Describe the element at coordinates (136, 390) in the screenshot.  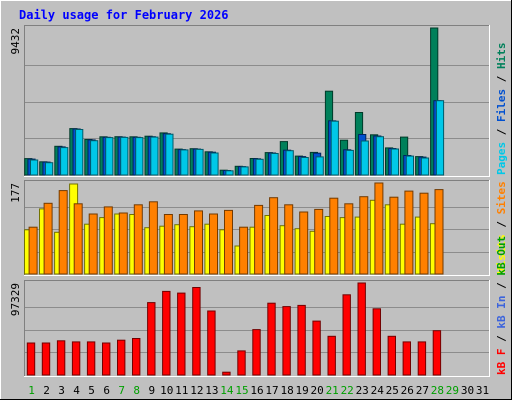
I see `x-tick-label: 8` at that location.